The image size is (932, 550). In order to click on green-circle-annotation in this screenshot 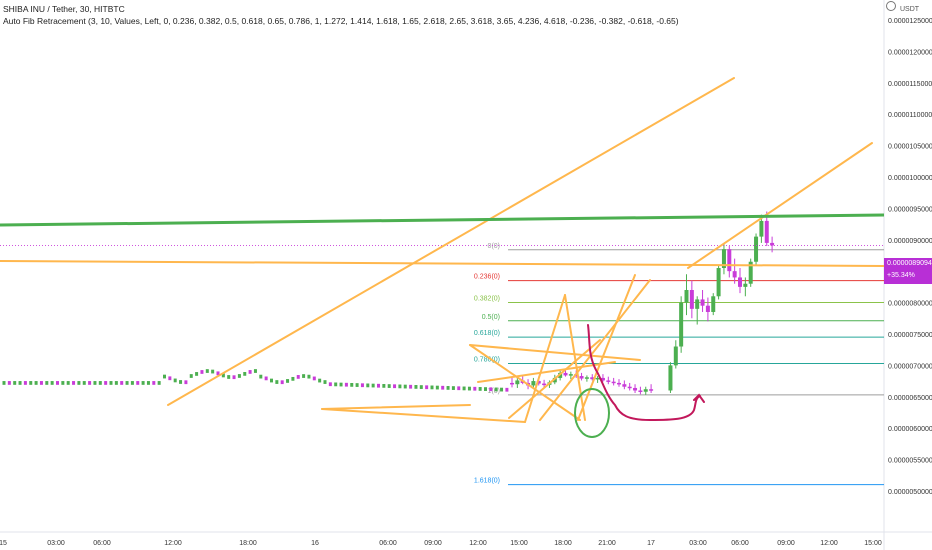, I will do `click(592, 413)`.